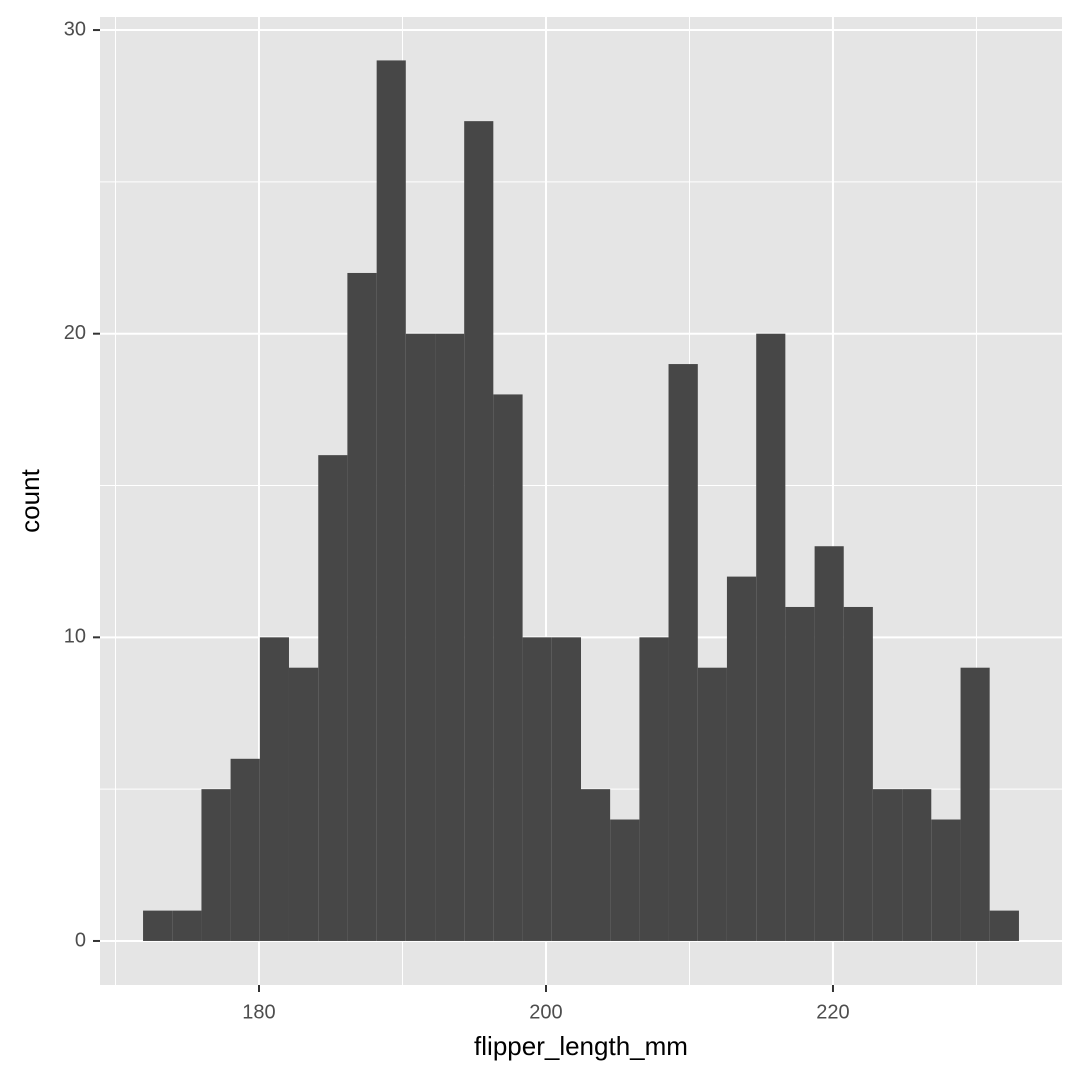 The height and width of the screenshot is (1080, 1080). Describe the element at coordinates (75, 637) in the screenshot. I see `y-tick-label: 10` at that location.